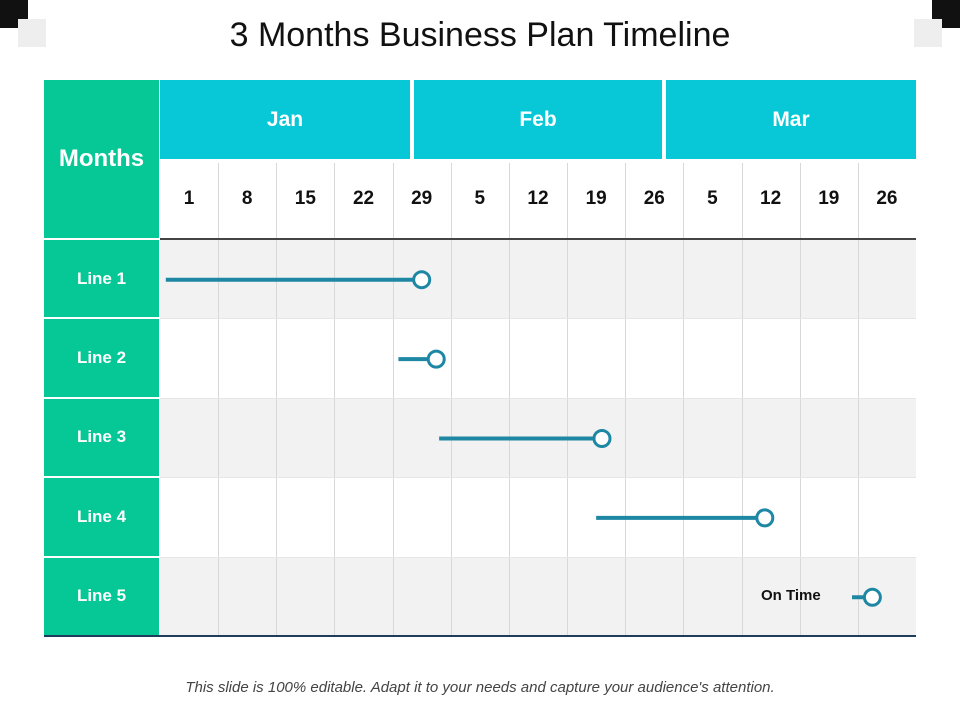 This screenshot has width=960, height=720. What do you see at coordinates (101, 596) in the screenshot?
I see `row-label-line-5: Line 5` at bounding box center [101, 596].